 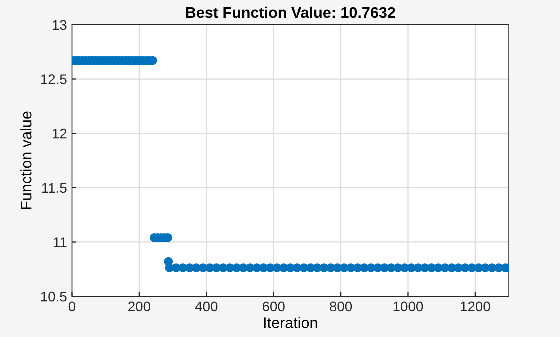 I want to click on x-tick-label: 800, so click(x=341, y=307).